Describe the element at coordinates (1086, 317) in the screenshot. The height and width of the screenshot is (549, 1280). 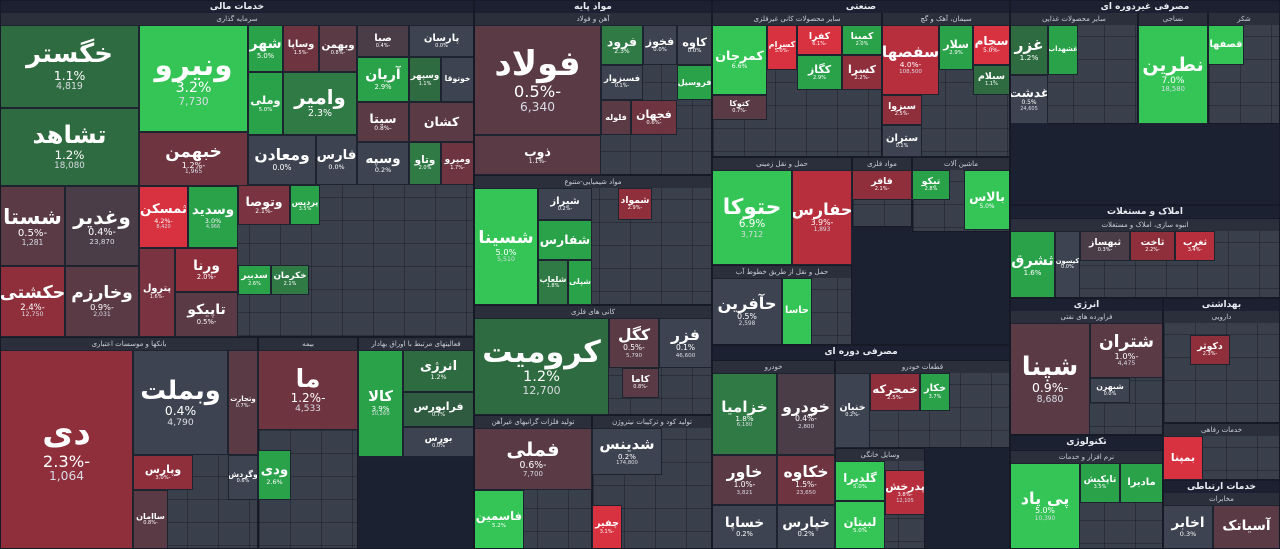
I see `group-title: فراورده های نفتی` at that location.